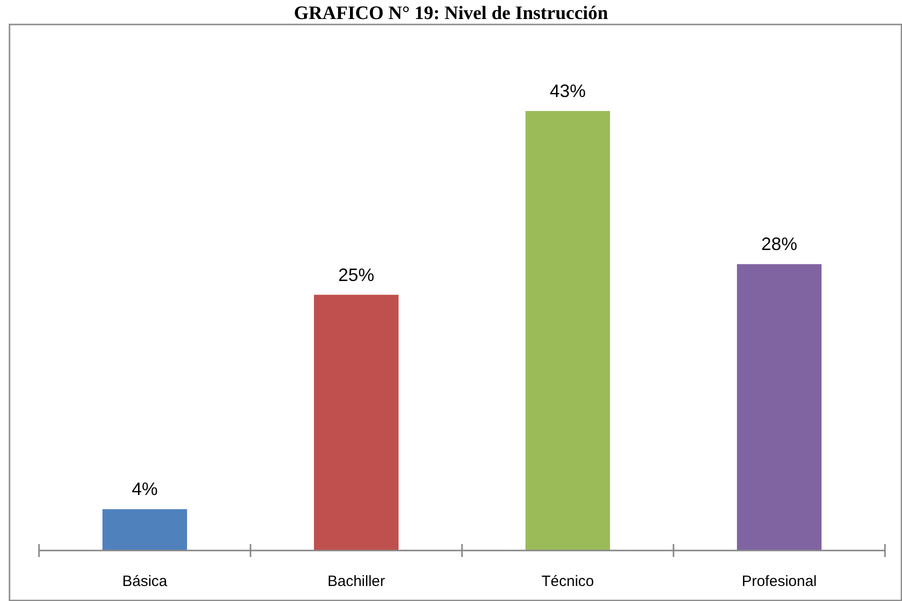 This screenshot has height=601, width=902. I want to click on data-label: 28%, so click(779, 244).